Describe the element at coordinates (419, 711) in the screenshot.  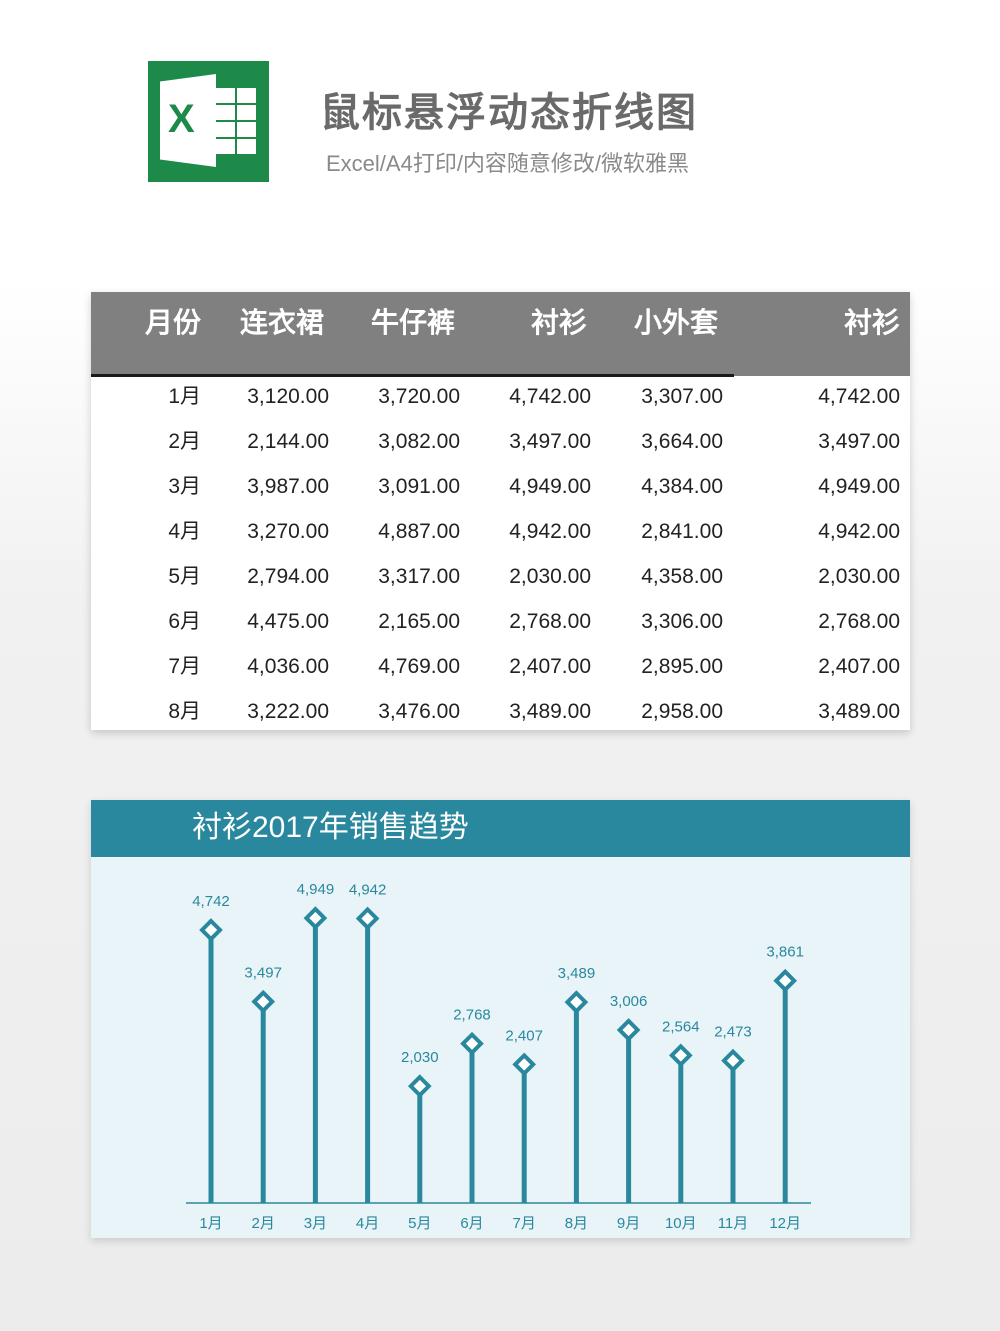
I see `cell-jeans: 3,476.00` at that location.